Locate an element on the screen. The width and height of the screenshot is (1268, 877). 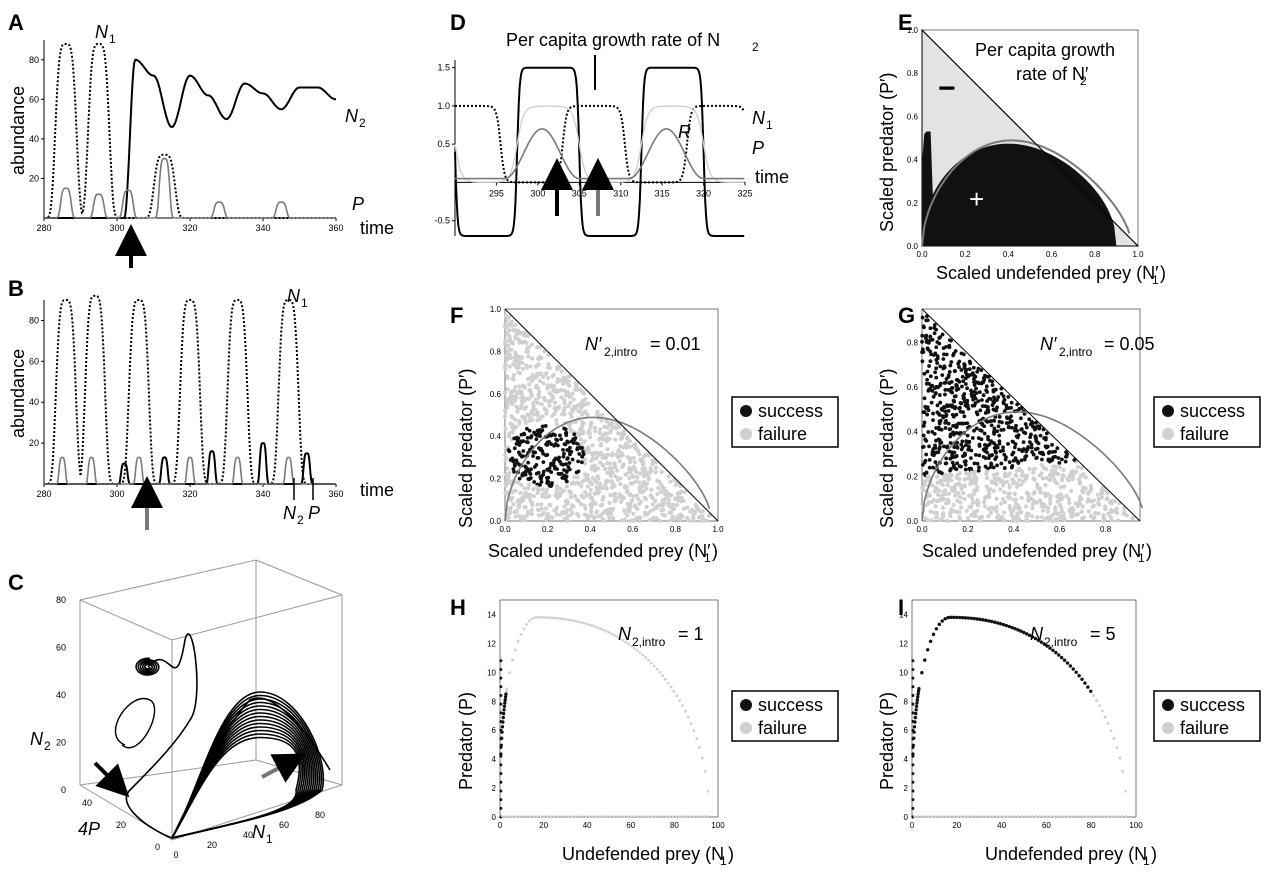
panel-letter-i: I is located at coordinates (901, 607).